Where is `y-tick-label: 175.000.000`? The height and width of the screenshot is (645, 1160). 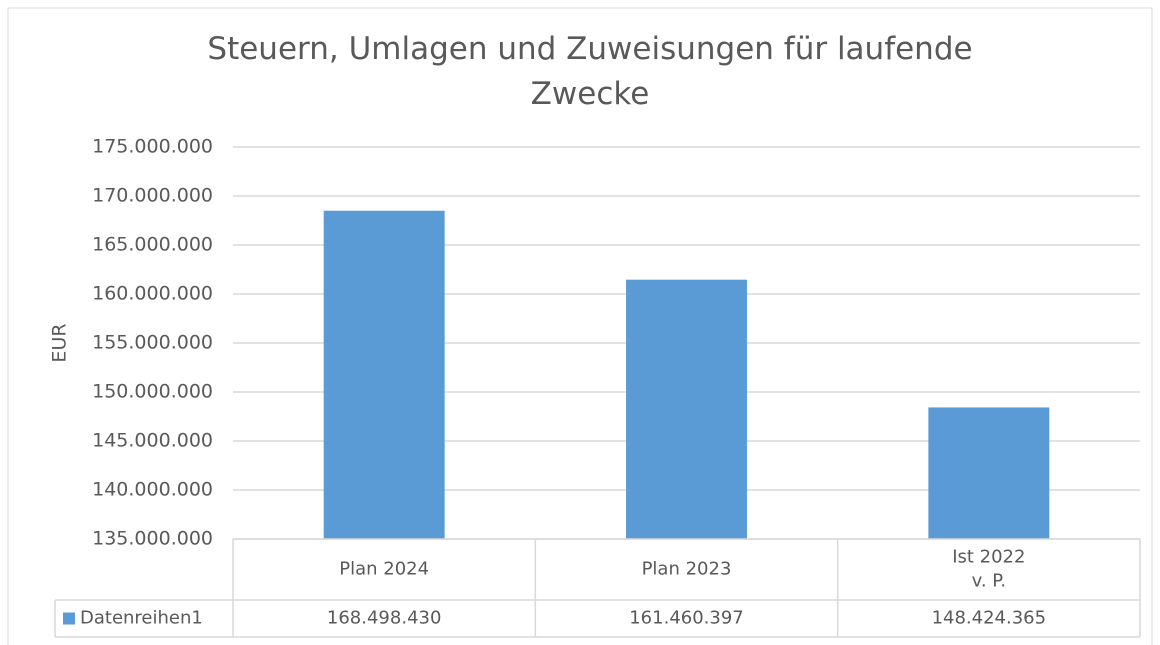
y-tick-label: 175.000.000 is located at coordinates (152, 147).